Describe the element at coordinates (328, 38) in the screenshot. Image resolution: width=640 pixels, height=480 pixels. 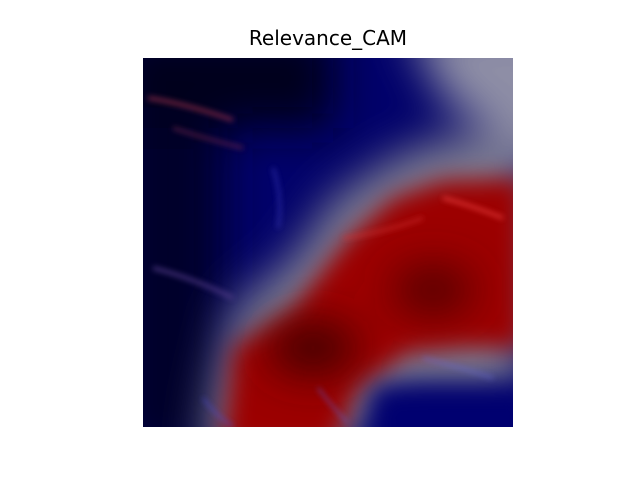
I see `figure-title: Relevance_CAM` at that location.